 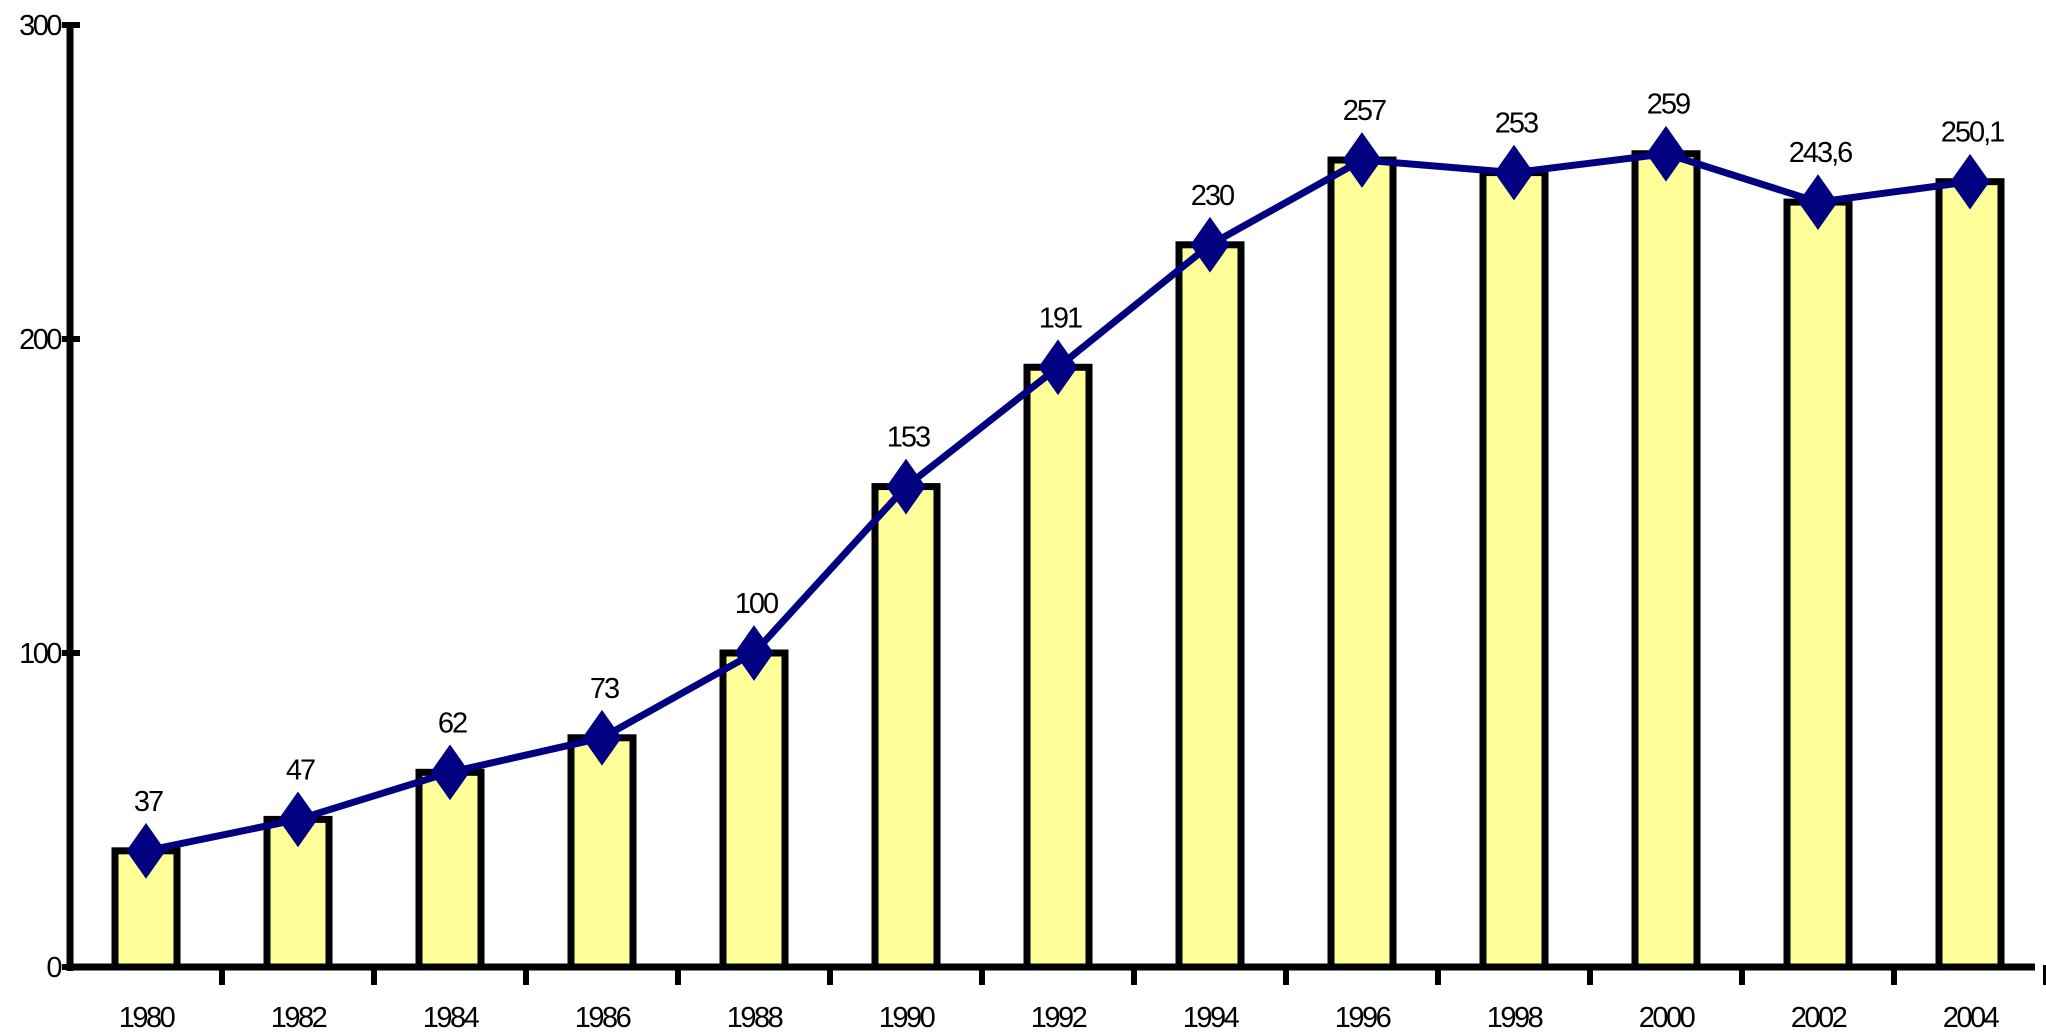 I want to click on bar-1990, so click(x=906, y=727).